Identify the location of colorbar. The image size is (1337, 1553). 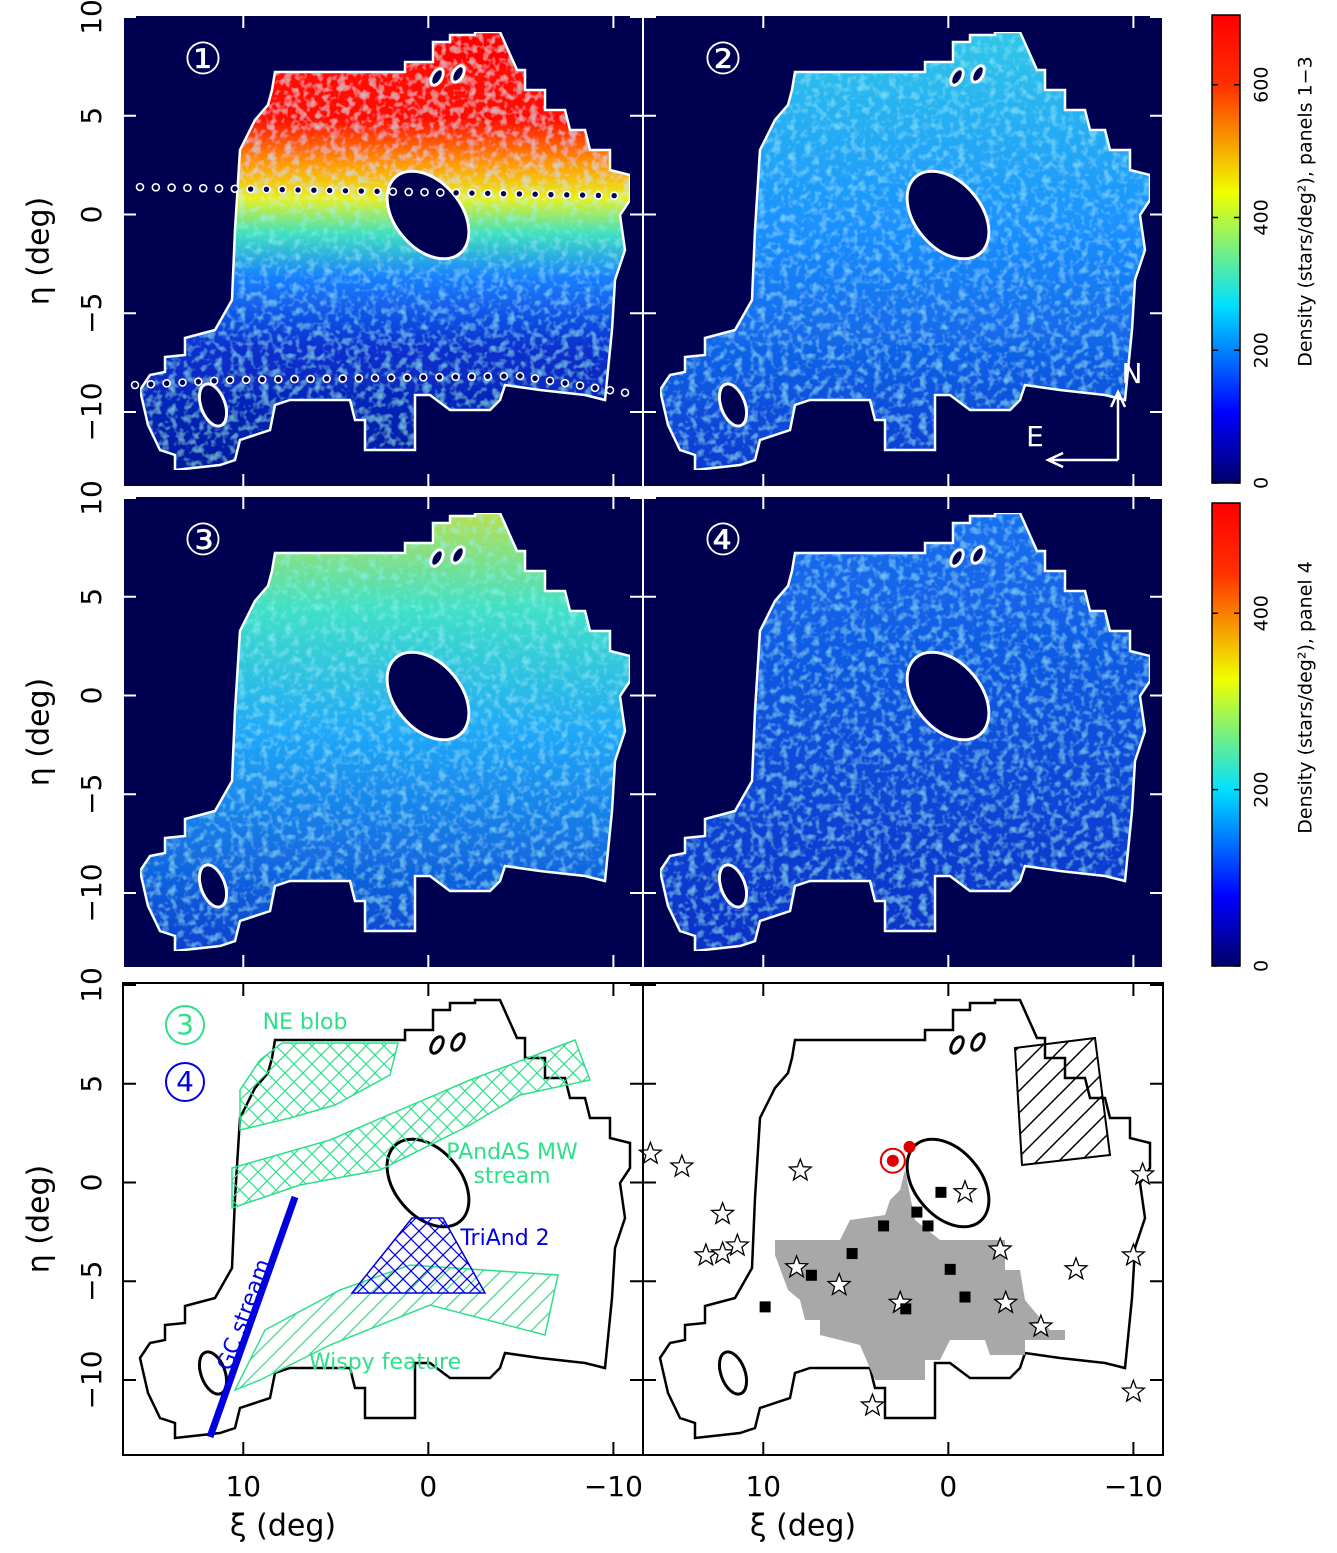
(1226, 734).